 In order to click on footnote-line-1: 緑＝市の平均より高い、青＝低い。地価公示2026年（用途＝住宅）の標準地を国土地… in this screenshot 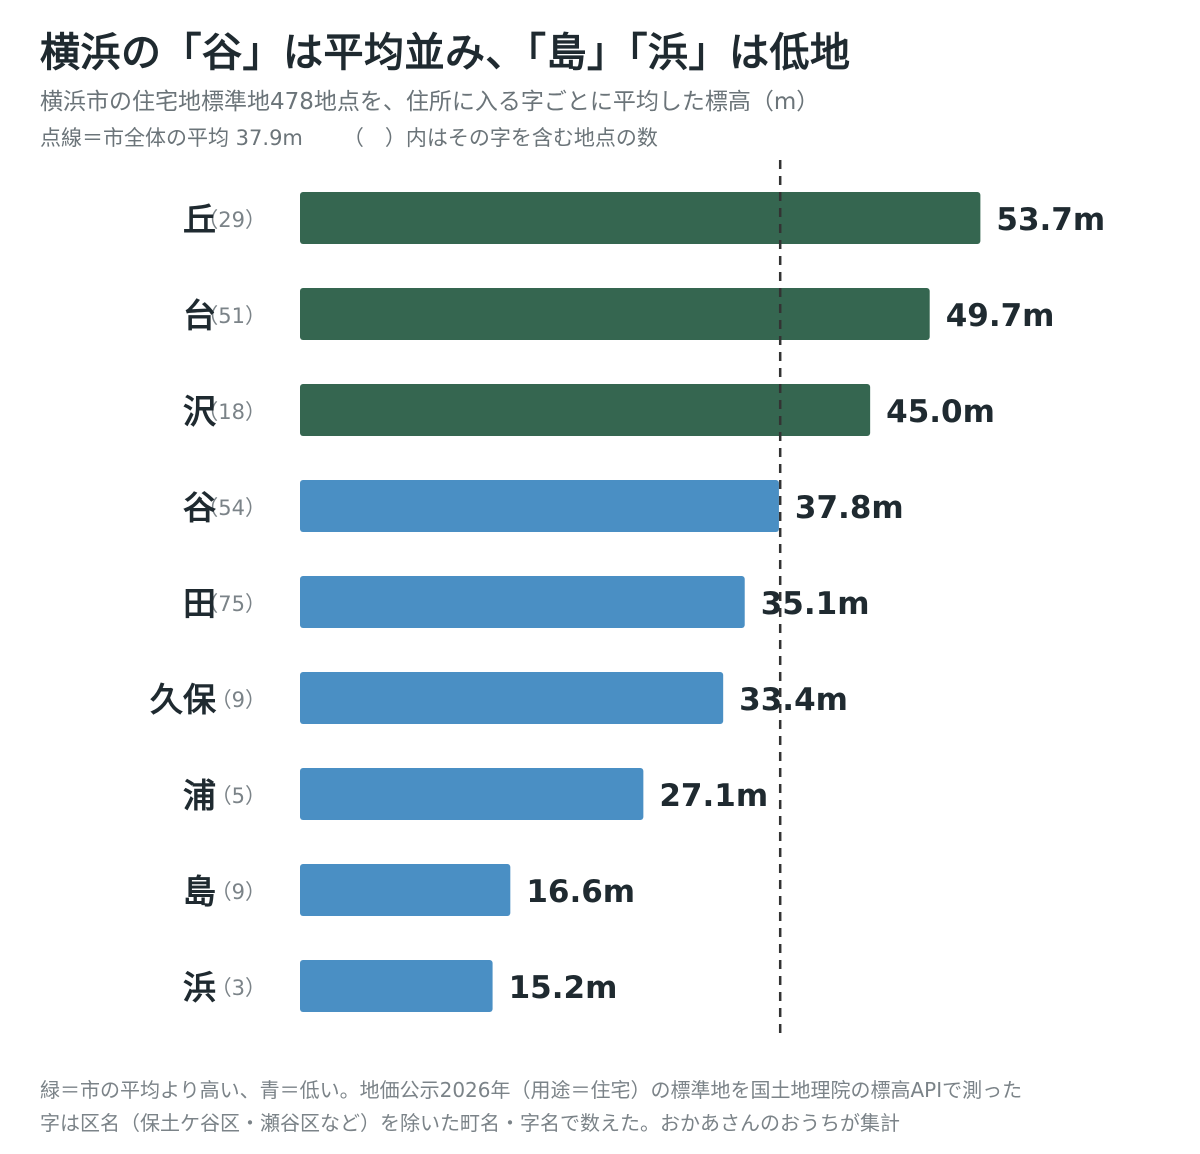, I will do `click(531, 1090)`.